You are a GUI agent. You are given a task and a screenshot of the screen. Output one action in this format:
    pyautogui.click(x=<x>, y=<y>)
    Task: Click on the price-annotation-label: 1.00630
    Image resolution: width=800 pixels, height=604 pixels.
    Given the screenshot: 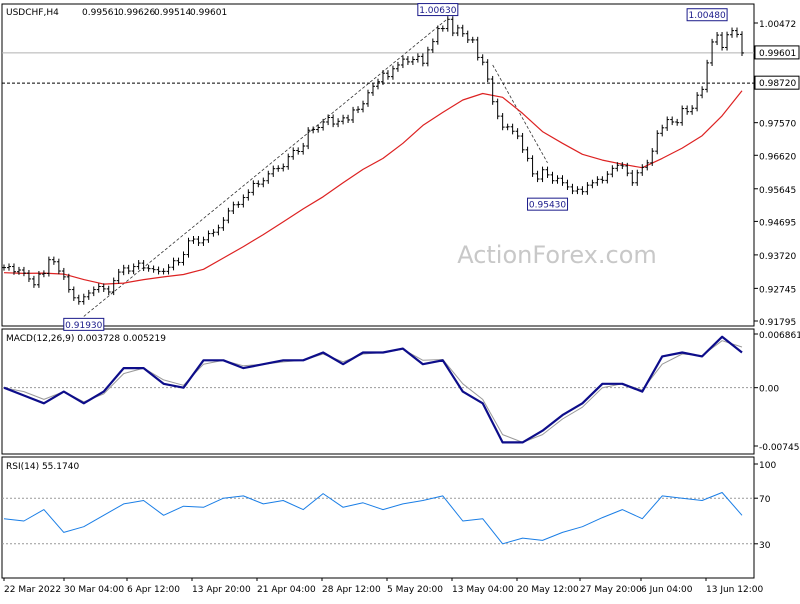 What is the action you would take?
    pyautogui.click(x=437, y=11)
    